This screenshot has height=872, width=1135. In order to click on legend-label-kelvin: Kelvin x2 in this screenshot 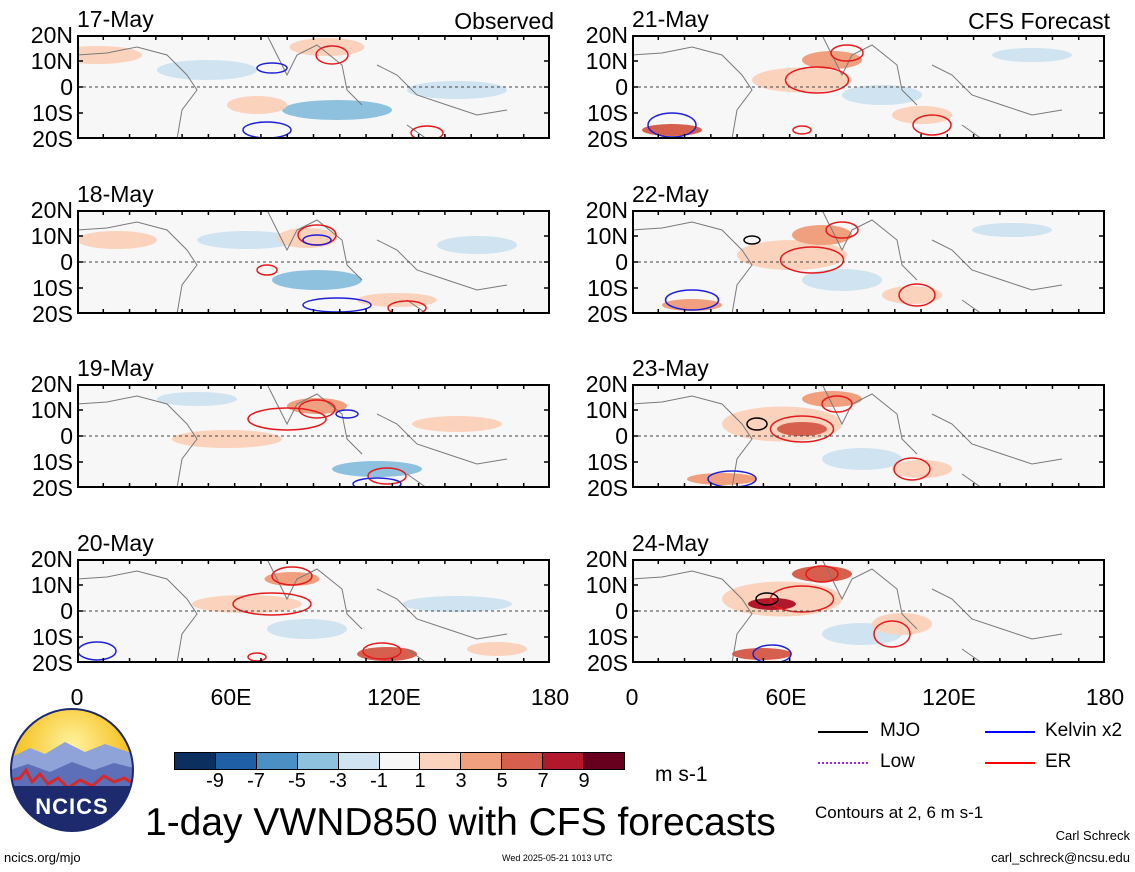, I will do `click(1084, 730)`.